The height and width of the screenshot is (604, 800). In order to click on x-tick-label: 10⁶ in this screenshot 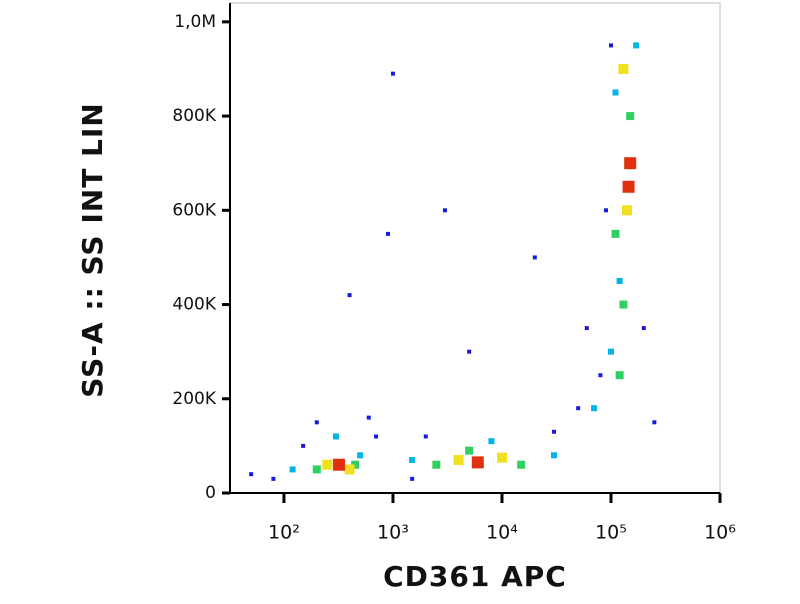, I will do `click(720, 533)`.